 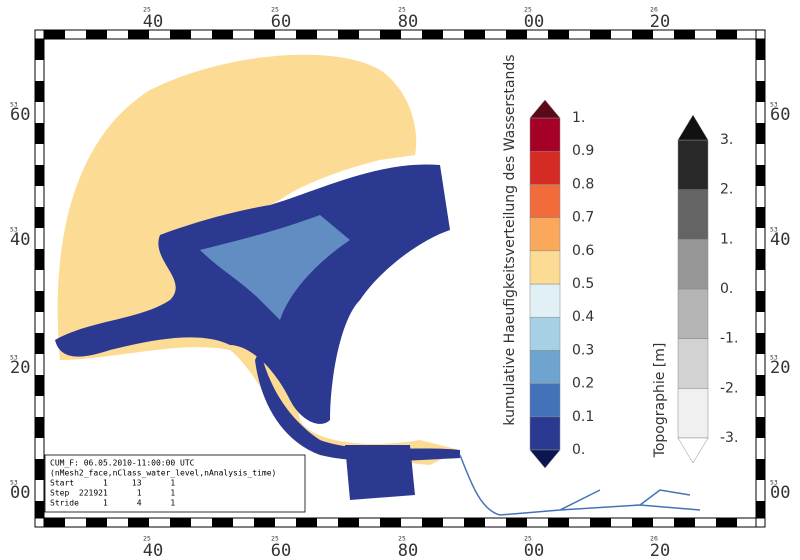 What do you see at coordinates (729, 339) in the screenshot?
I see `colorbar-label: -1.` at bounding box center [729, 339].